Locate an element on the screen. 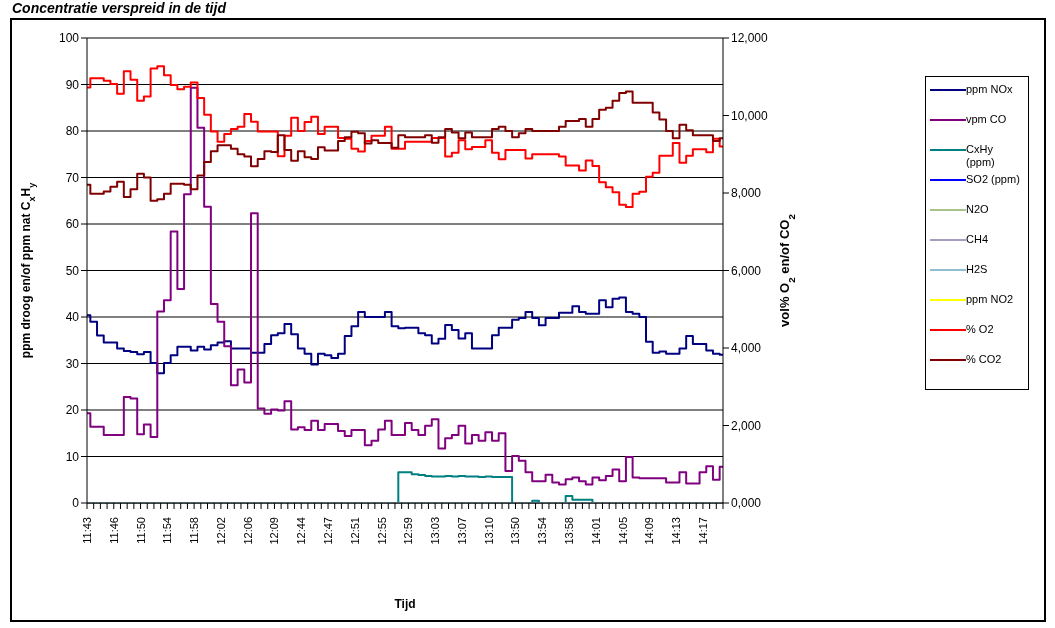  y-tick-label: 0 is located at coordinates (76, 503).